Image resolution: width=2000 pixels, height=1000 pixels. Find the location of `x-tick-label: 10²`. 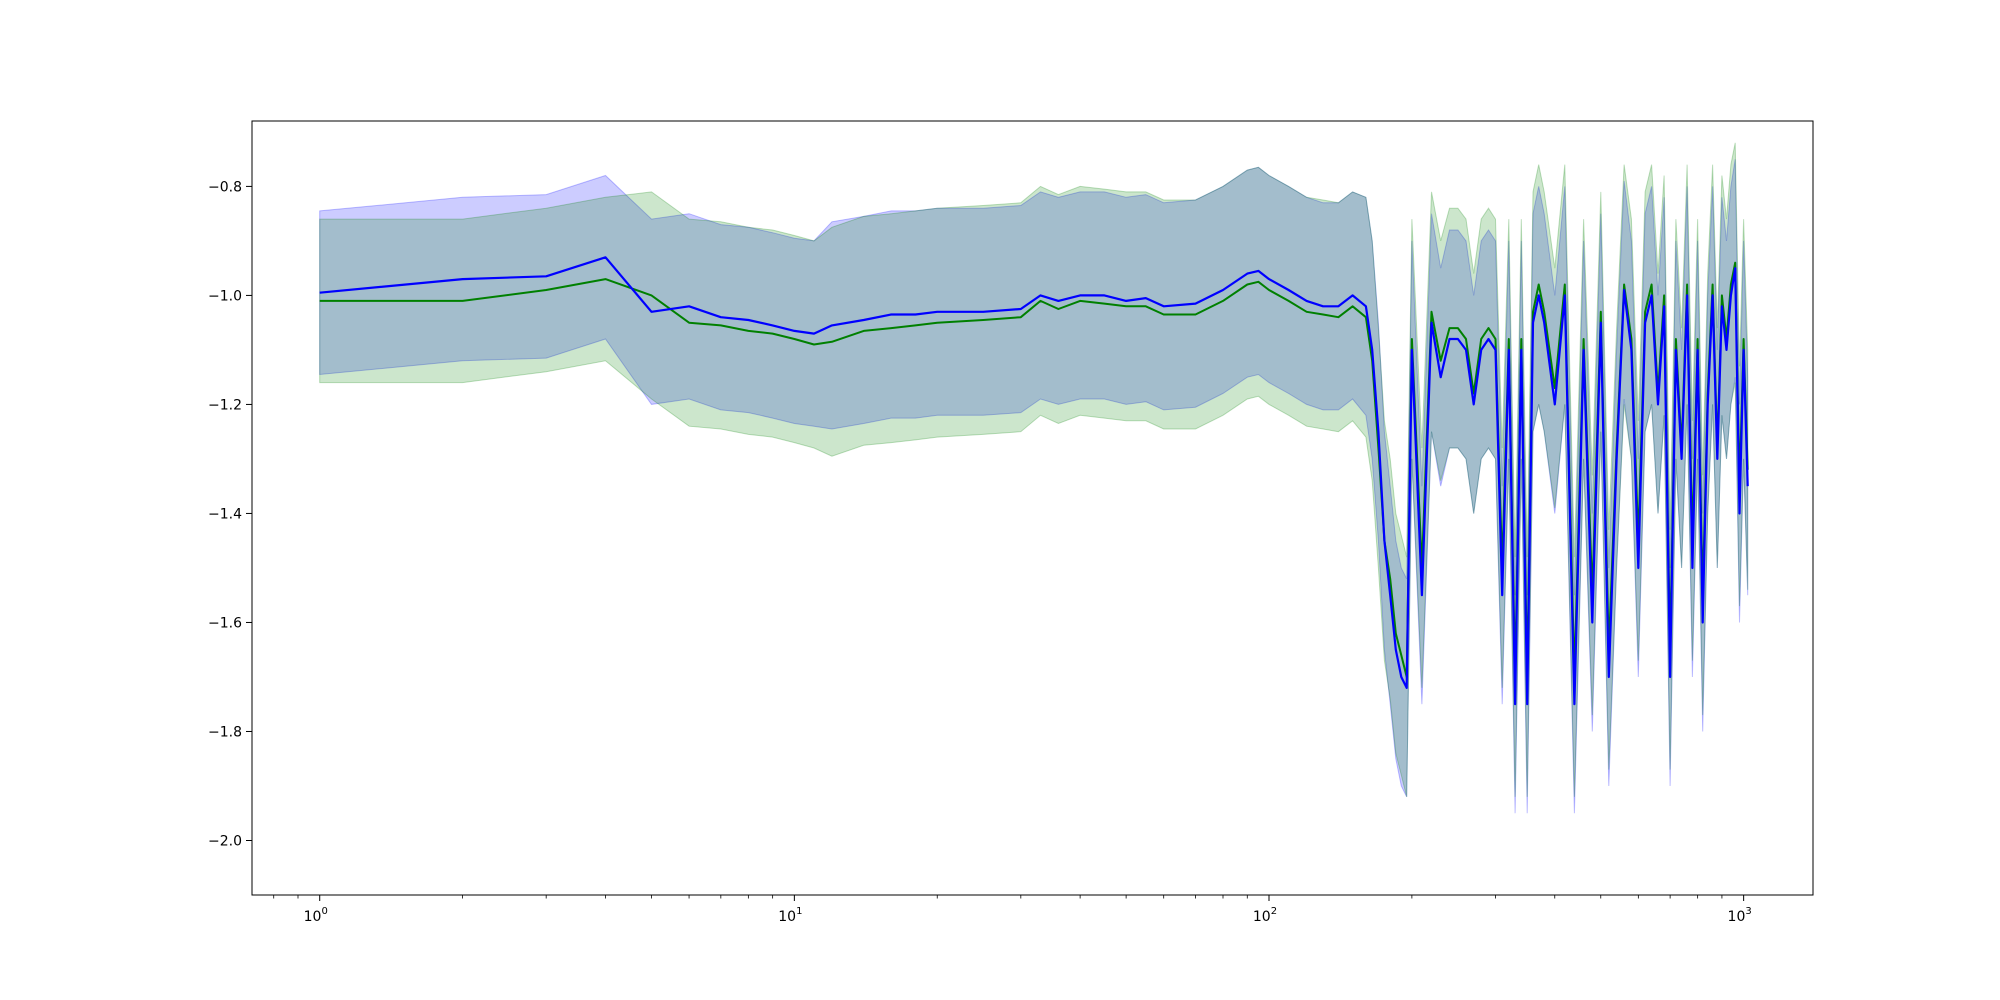

x-tick-label: 10² is located at coordinates (1265, 915).